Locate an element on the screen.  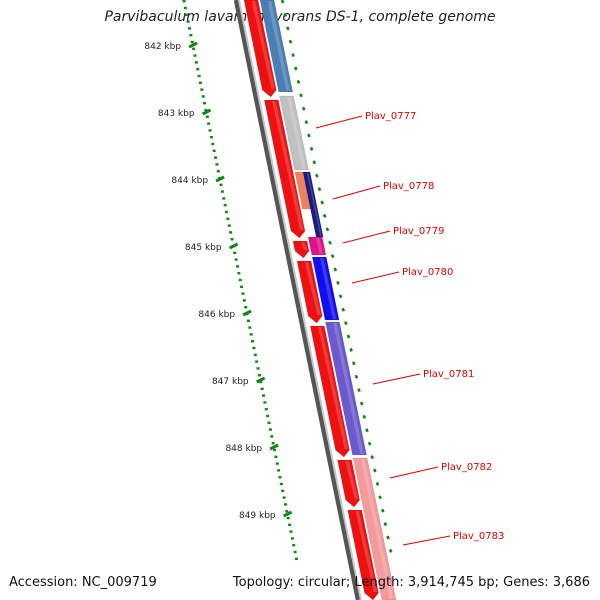
forward-gene-block-navy is located at coordinates (313, 204).